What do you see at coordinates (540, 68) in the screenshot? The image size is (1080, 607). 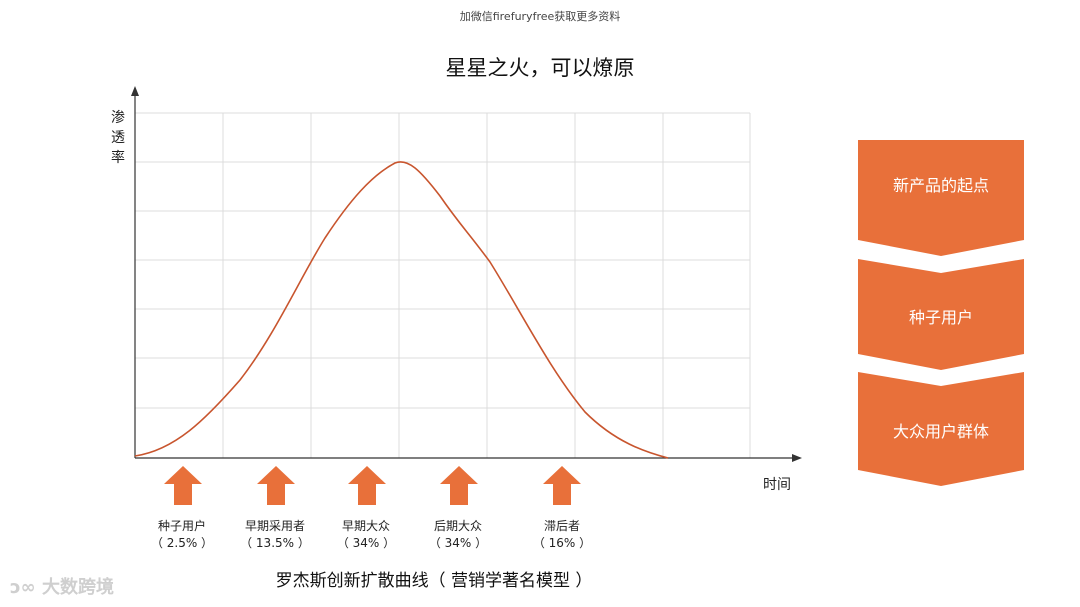 I see `page-title: 星星之火，可以燎原` at bounding box center [540, 68].